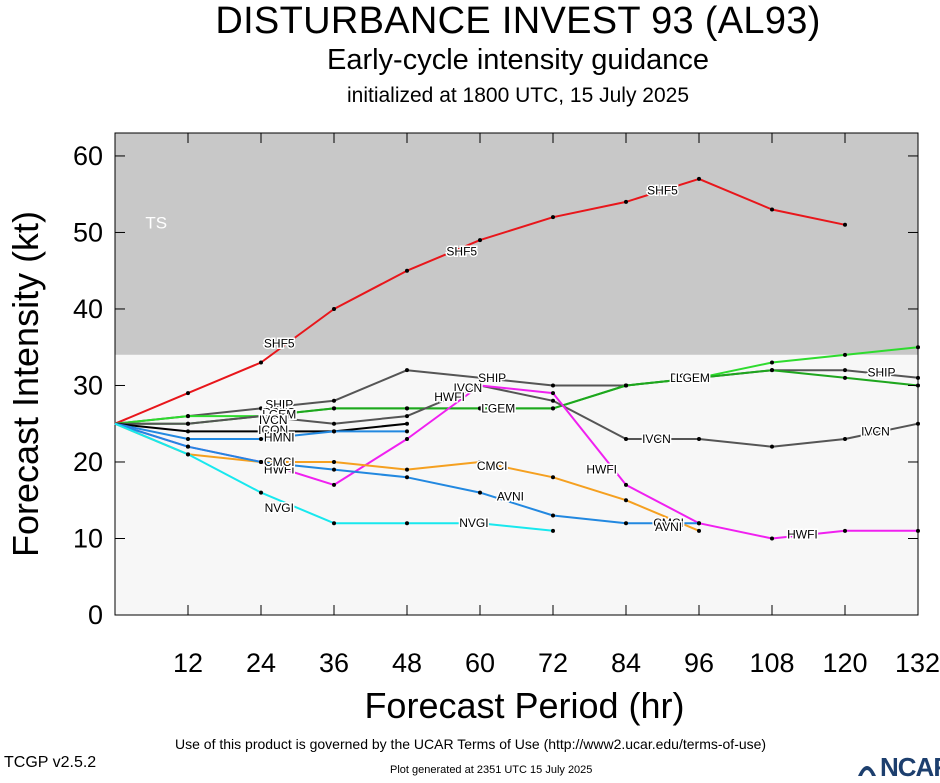 The height and width of the screenshot is (783, 940). What do you see at coordinates (553, 663) in the screenshot?
I see `x-tick-label: 72` at bounding box center [553, 663].